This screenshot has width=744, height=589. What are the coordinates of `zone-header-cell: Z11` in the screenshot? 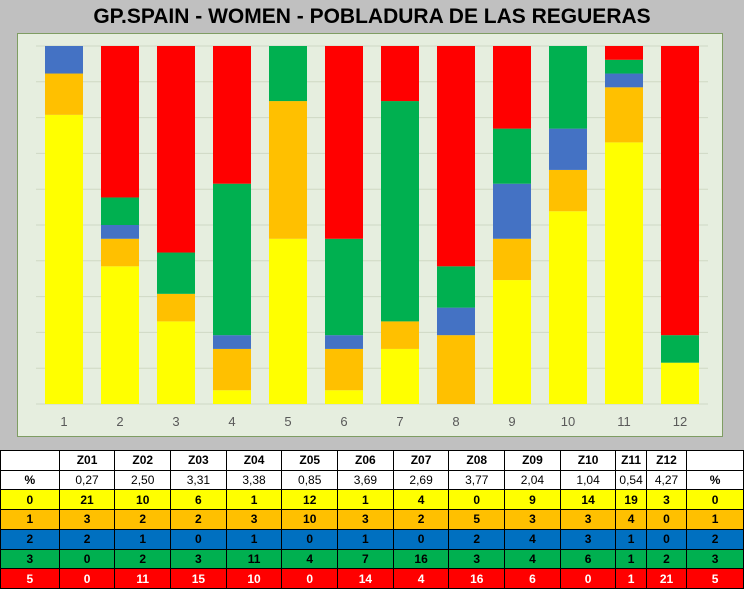 It's located at (631, 460).